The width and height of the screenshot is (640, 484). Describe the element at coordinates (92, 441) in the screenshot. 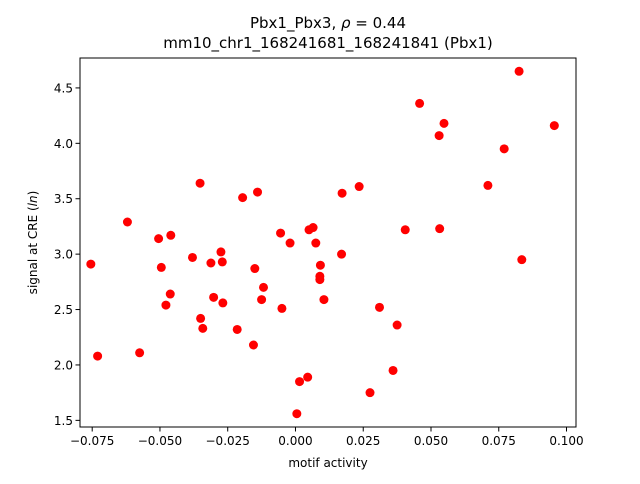

I see `x-tick-label: −0.075` at that location.